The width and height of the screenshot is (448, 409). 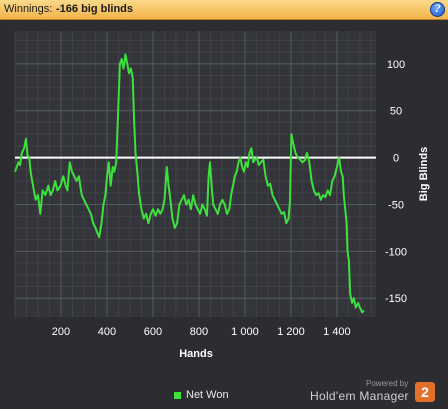 I want to click on x-tick-label: 800, so click(x=199, y=332).